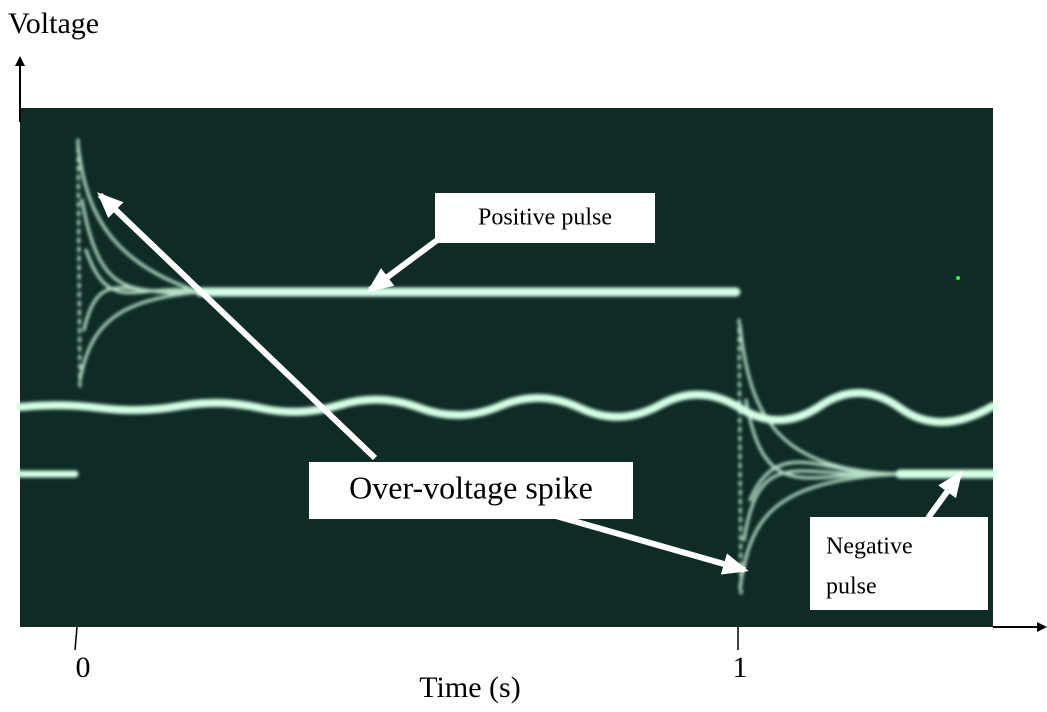 Image resolution: width=1047 pixels, height=712 pixels. I want to click on tick-label: 1, so click(740, 667).